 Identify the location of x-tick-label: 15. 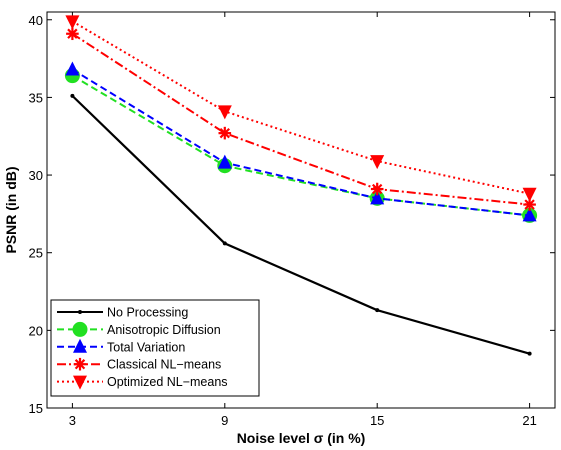
(377, 420).